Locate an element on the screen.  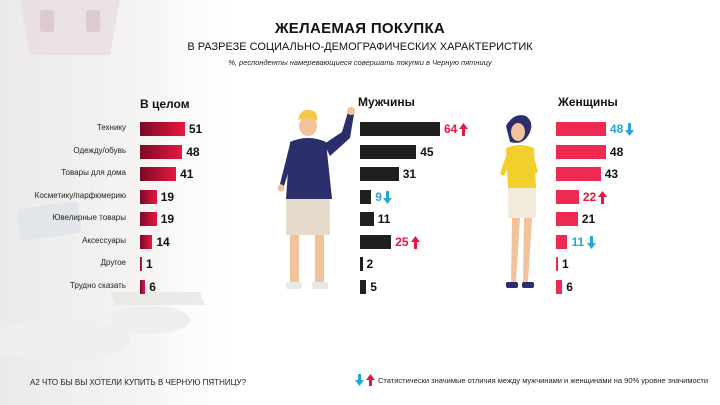
man-illustration is located at coordinates (316, 198).